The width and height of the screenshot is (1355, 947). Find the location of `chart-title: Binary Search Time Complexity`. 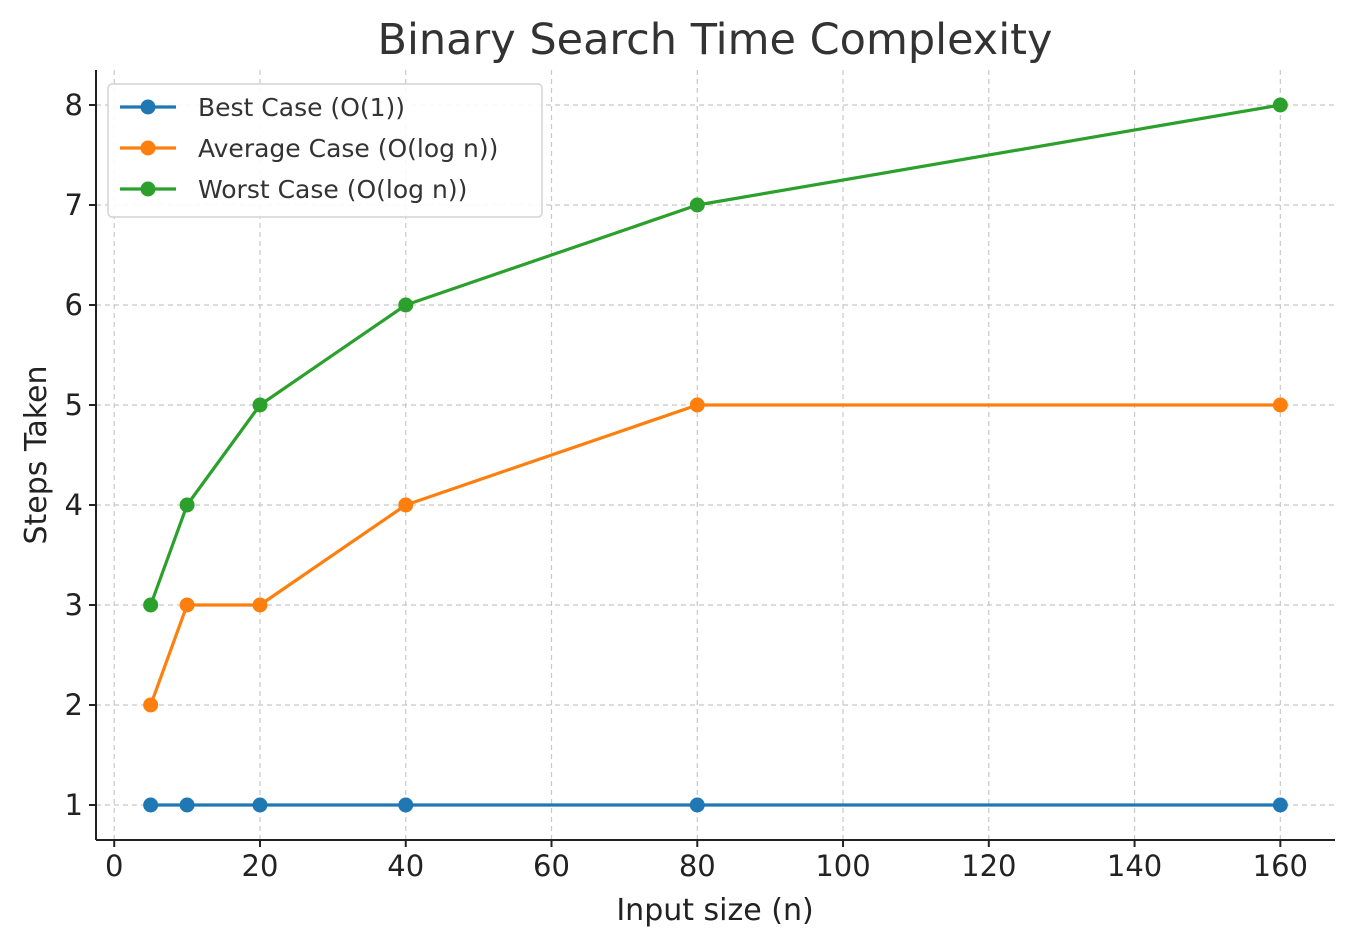

chart-title: Binary Search Time Complexity is located at coordinates (714, 40).